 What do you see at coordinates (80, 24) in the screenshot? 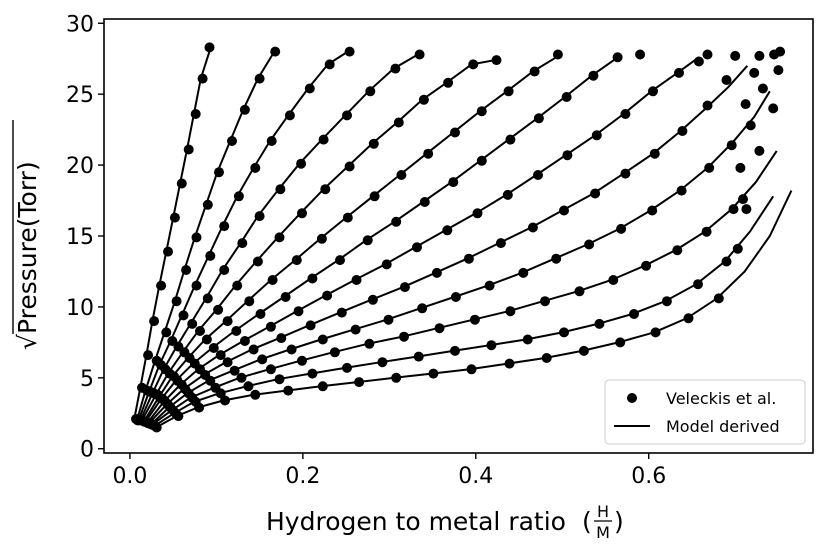
I see `y-tick-label: 30` at bounding box center [80, 24].